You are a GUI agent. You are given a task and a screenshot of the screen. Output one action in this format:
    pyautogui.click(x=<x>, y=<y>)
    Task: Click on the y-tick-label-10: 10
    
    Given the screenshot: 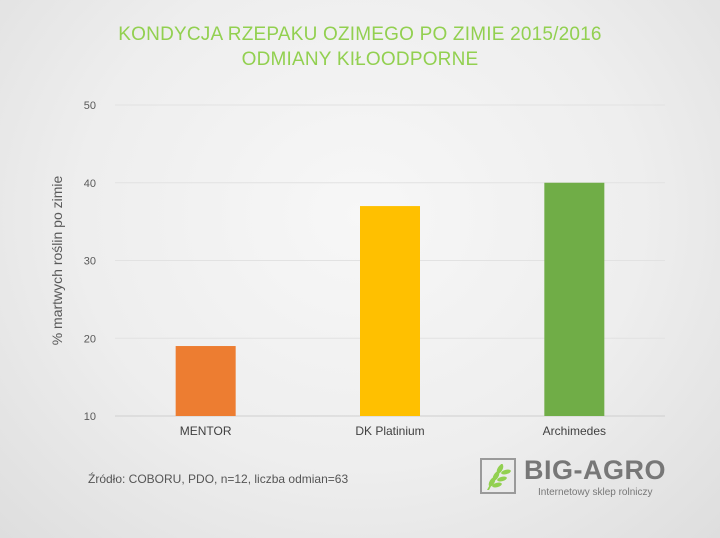 What is the action you would take?
    pyautogui.click(x=90, y=417)
    